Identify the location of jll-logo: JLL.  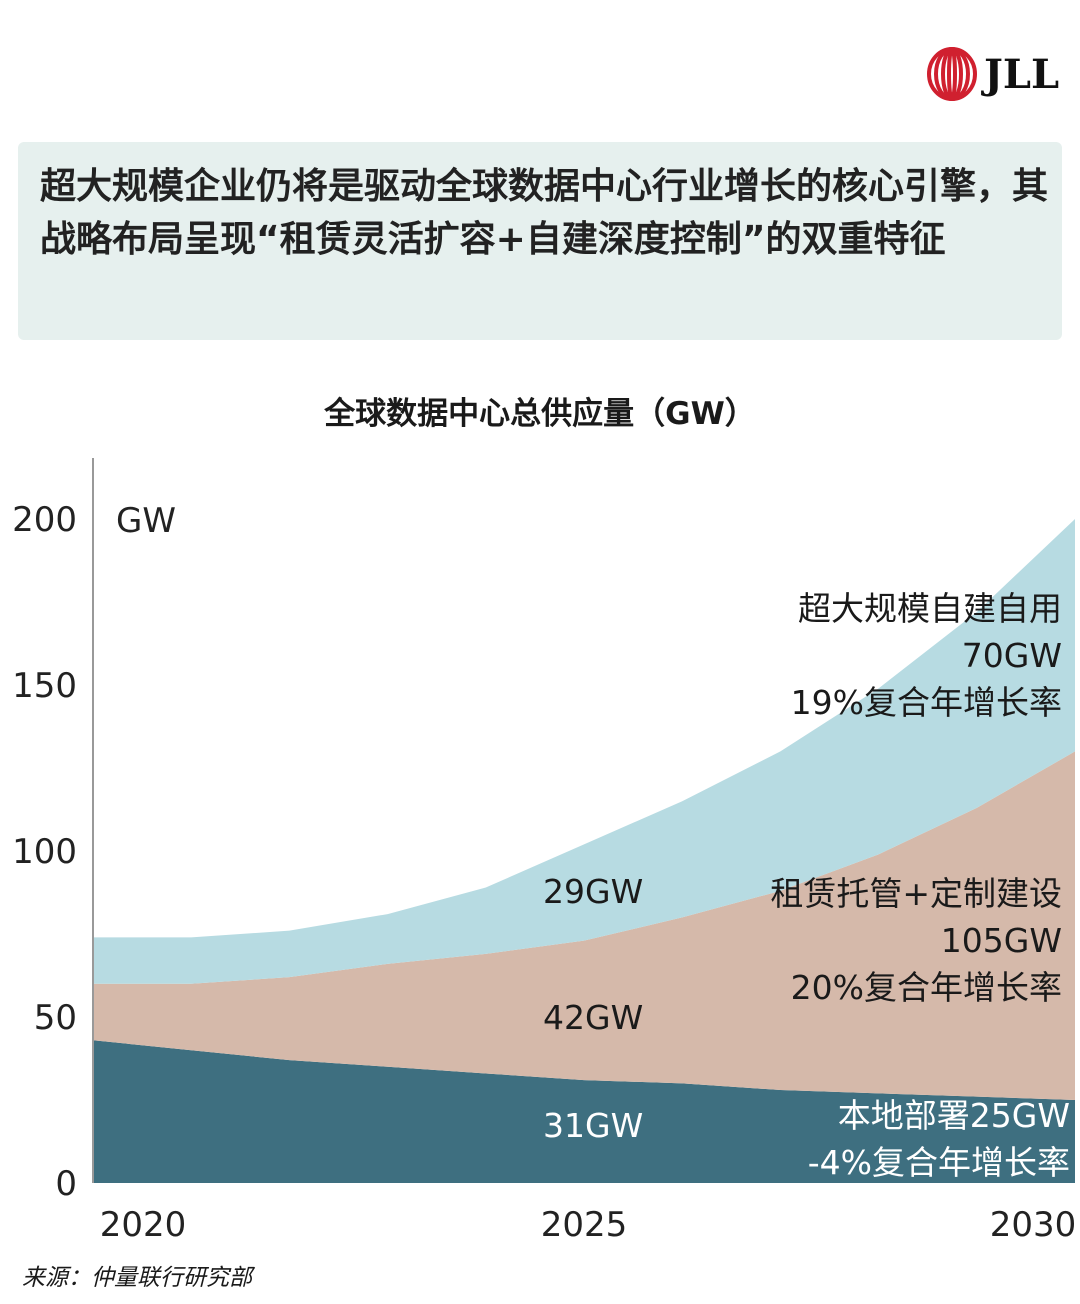
(992, 74).